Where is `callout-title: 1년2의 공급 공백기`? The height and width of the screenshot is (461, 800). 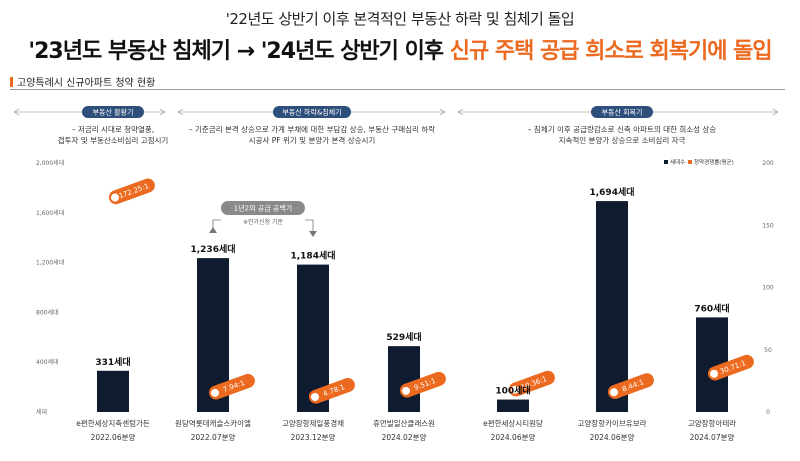
callout-title: 1년2의 공급 공백기 is located at coordinates (263, 208).